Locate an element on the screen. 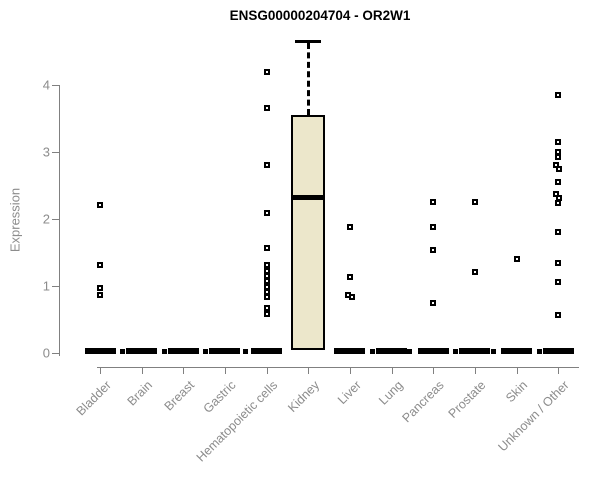 The height and width of the screenshot is (500, 600). x-tick-label: Skin is located at coordinates (517, 392).